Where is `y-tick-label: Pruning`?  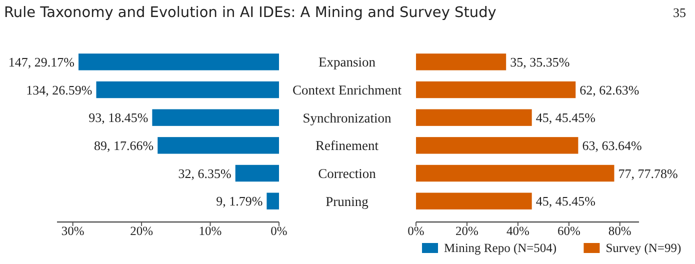 y-tick-label: Pruning is located at coordinates (347, 201).